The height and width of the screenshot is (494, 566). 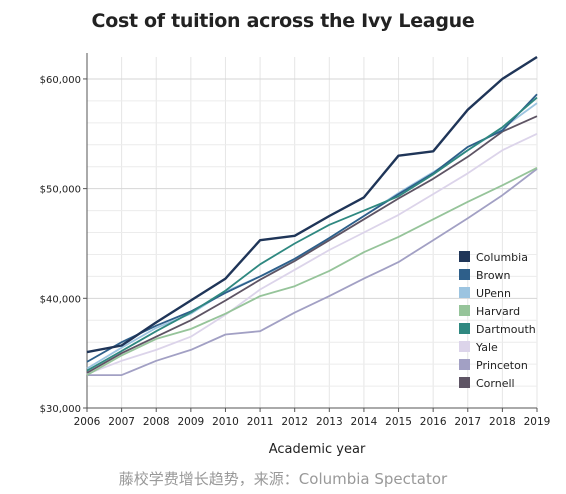 I want to click on legend-swatch-princeton, so click(x=464, y=364).